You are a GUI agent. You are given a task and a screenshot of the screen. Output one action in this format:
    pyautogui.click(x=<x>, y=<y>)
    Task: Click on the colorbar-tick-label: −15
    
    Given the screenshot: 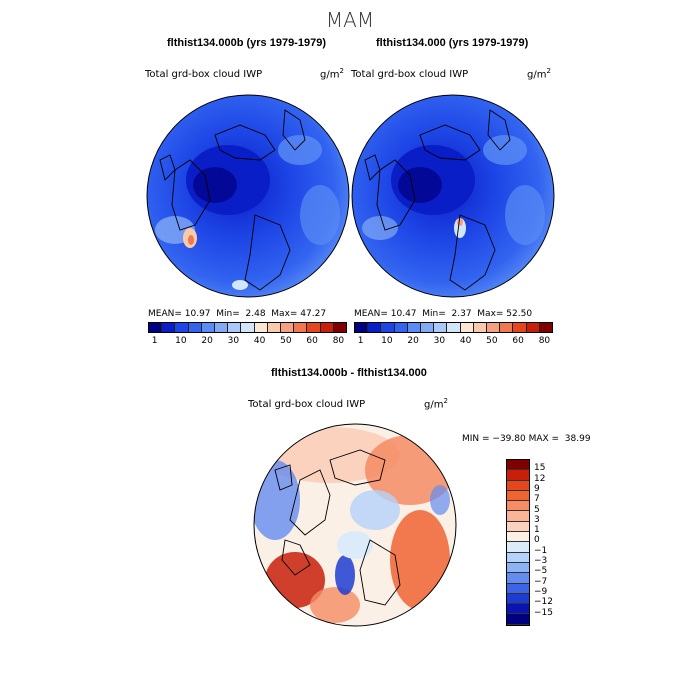 What is the action you would take?
    pyautogui.click(x=543, y=612)
    